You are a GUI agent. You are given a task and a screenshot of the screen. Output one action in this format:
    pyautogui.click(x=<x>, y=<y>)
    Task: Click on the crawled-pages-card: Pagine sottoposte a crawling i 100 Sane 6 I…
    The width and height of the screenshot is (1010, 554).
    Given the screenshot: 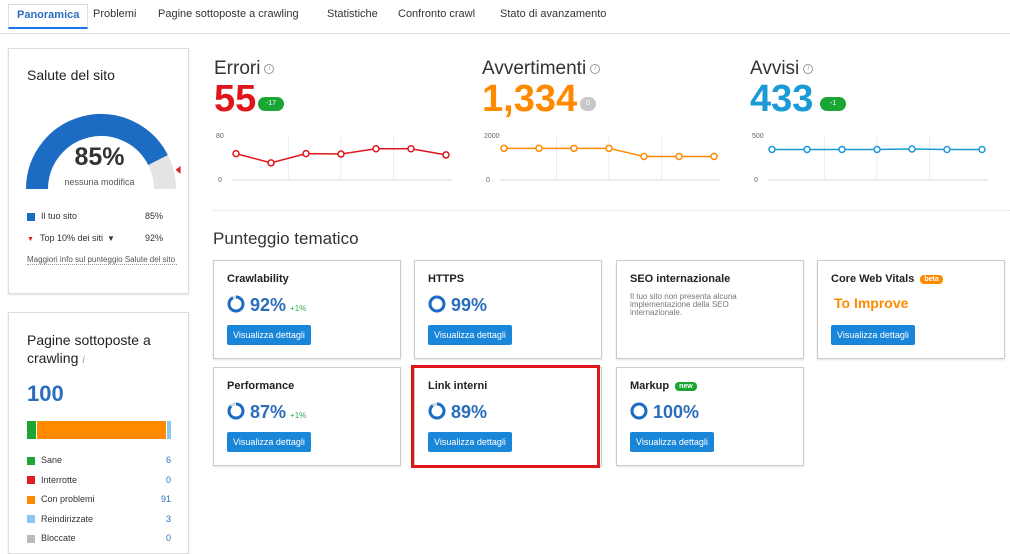 What is the action you would take?
    pyautogui.click(x=98, y=433)
    